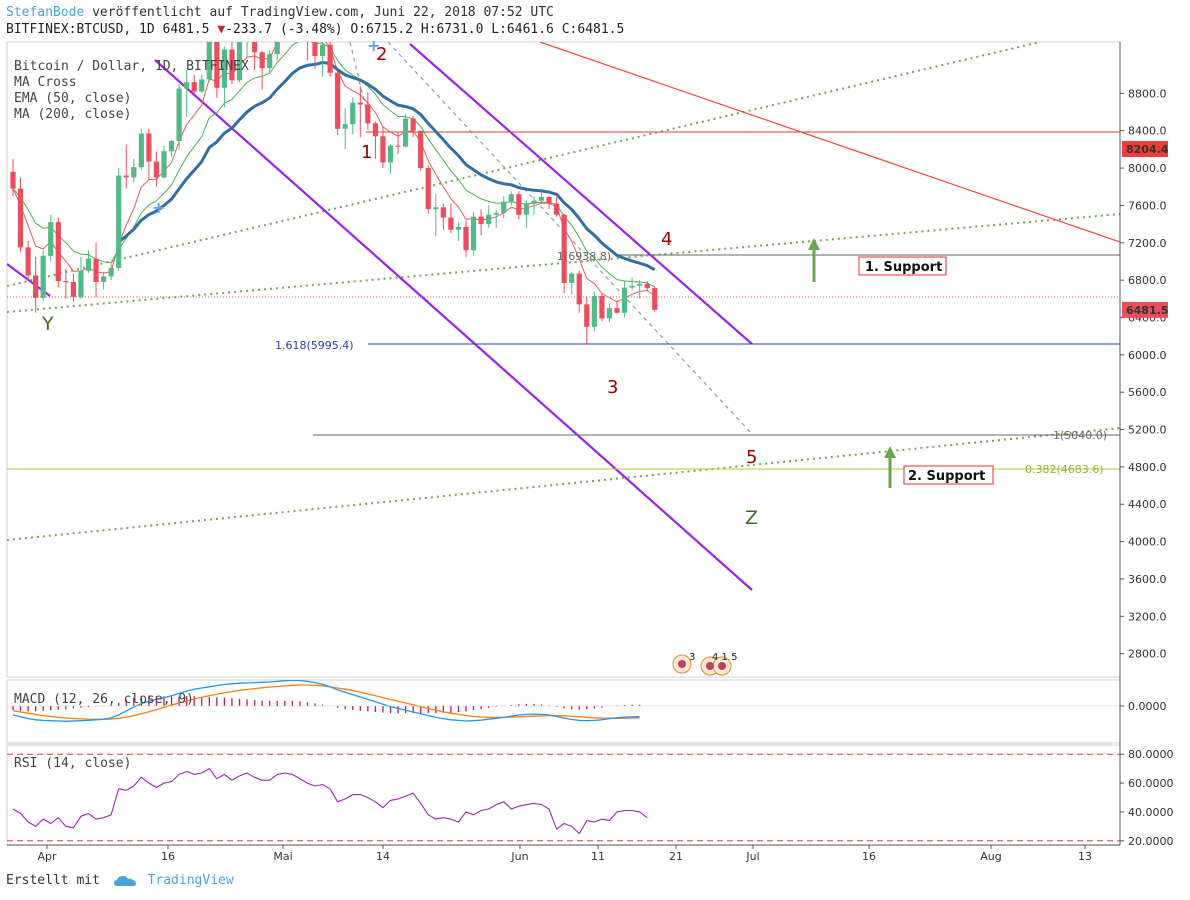  Describe the element at coordinates (563, 484) in the screenshot. I see `trendline-dotted-lower` at that location.